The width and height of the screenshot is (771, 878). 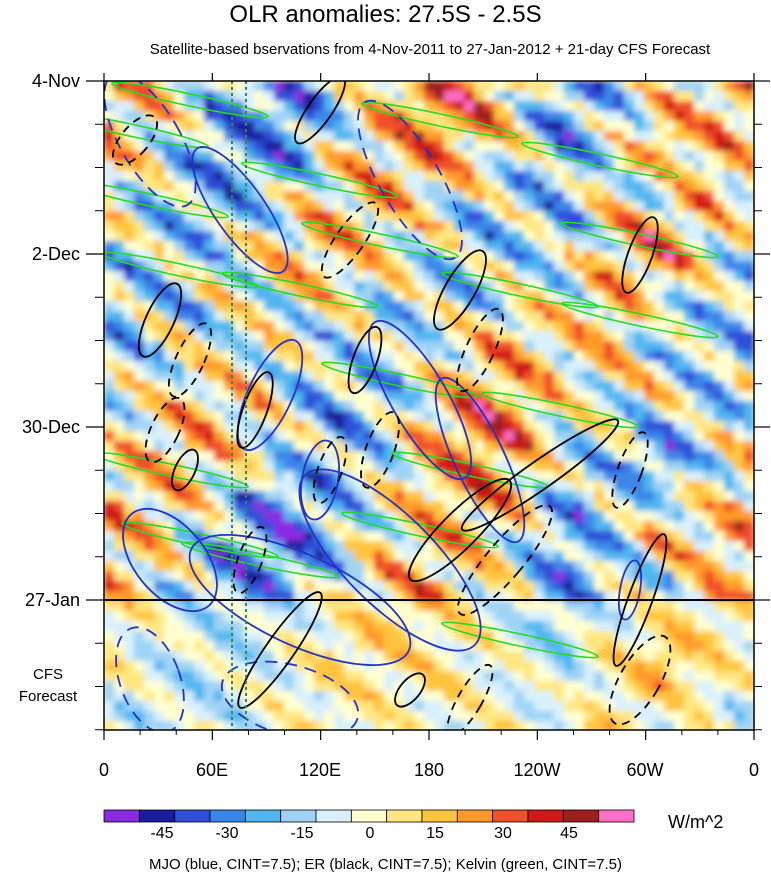 What do you see at coordinates (429, 770) in the screenshot?
I see `x-tick-label: 180` at bounding box center [429, 770].